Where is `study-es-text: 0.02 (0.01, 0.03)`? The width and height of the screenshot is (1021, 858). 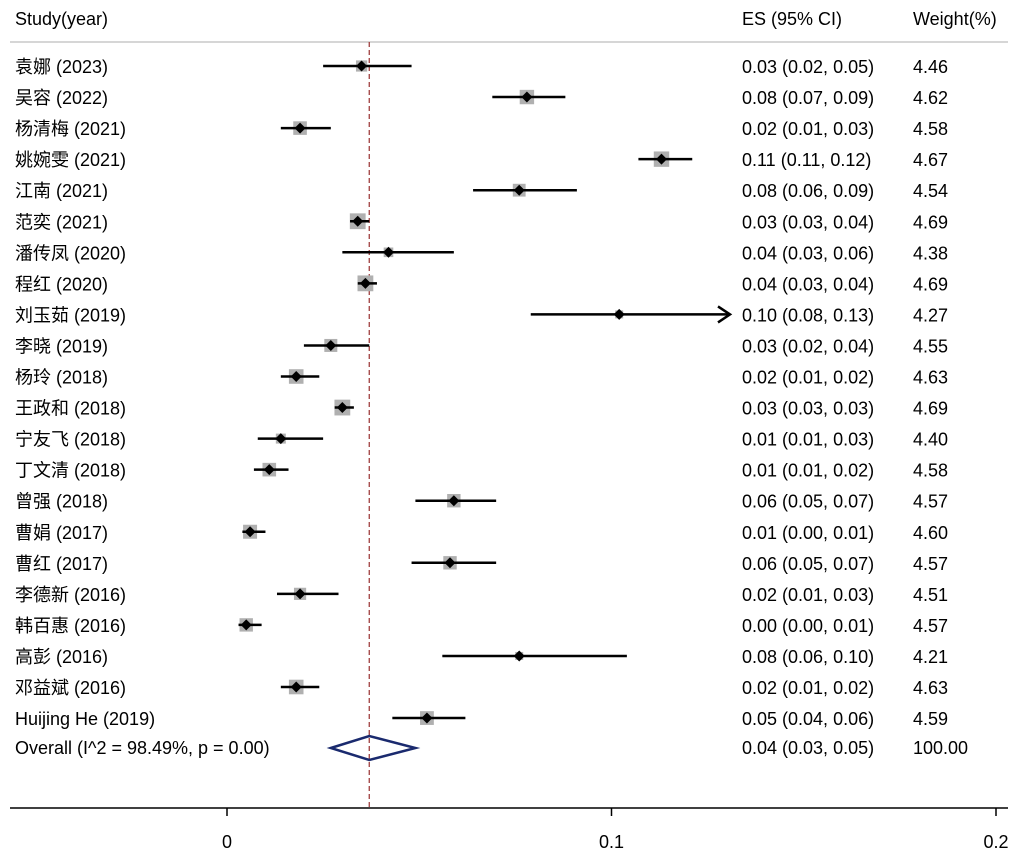
study-es-text: 0.02 (0.01, 0.03) is located at coordinates (808, 595).